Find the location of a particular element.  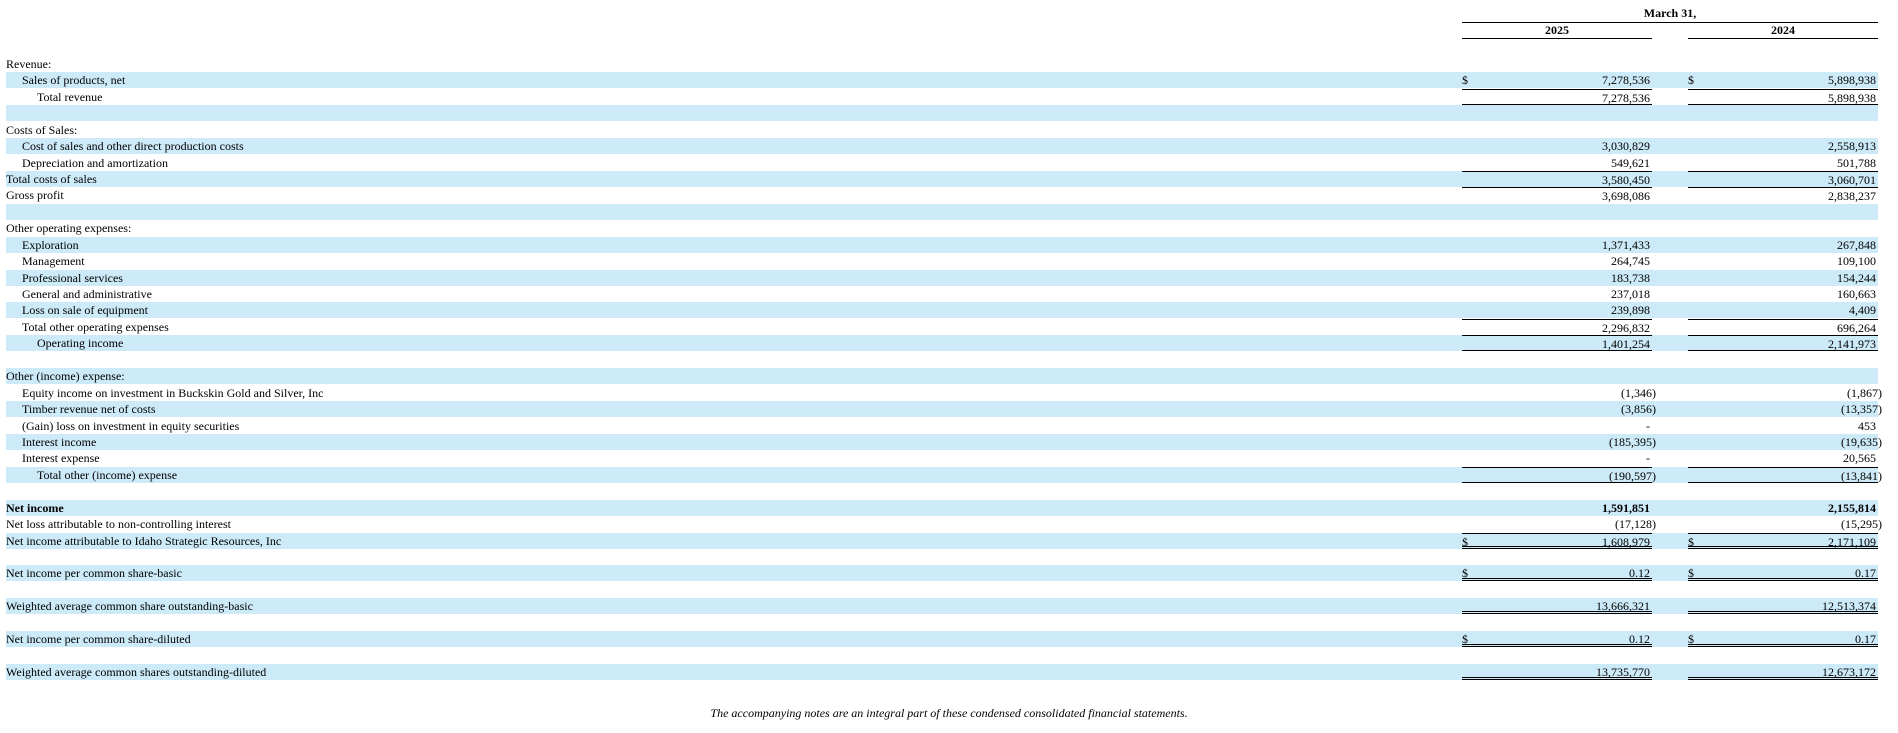

value-2024: 2,171,109 is located at coordinates (1852, 541).